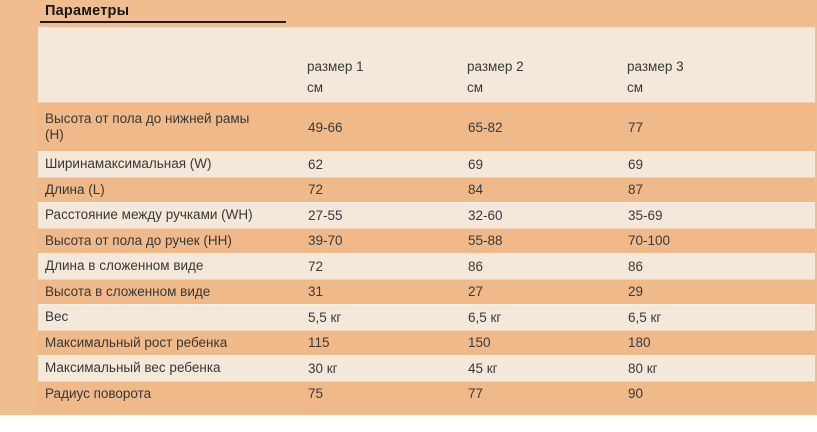  I want to click on row-value: 35-69, so click(645, 215).